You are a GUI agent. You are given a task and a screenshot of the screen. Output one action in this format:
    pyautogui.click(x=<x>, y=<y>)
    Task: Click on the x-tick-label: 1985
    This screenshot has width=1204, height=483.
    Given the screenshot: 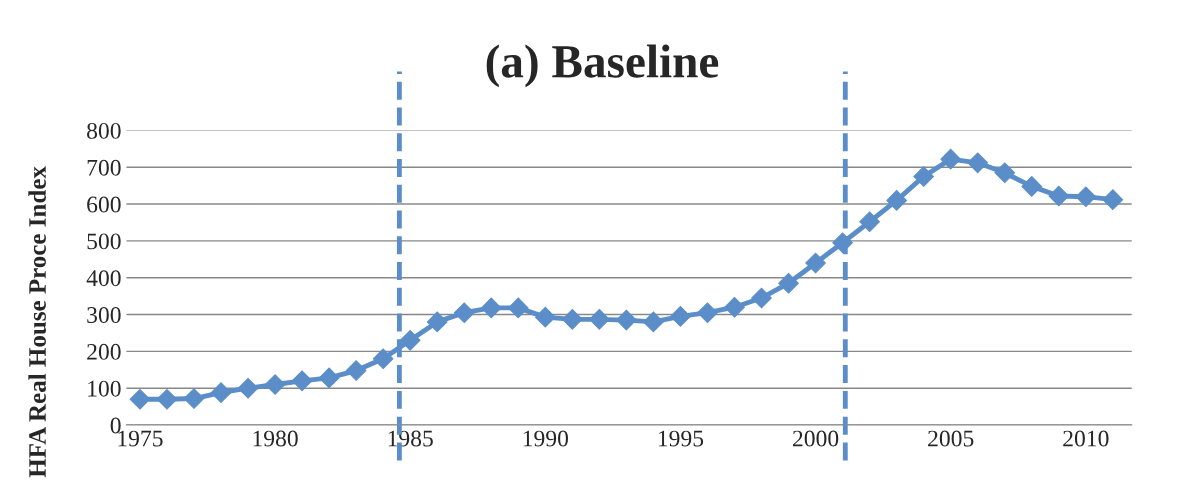 What is the action you would take?
    pyautogui.click(x=410, y=438)
    